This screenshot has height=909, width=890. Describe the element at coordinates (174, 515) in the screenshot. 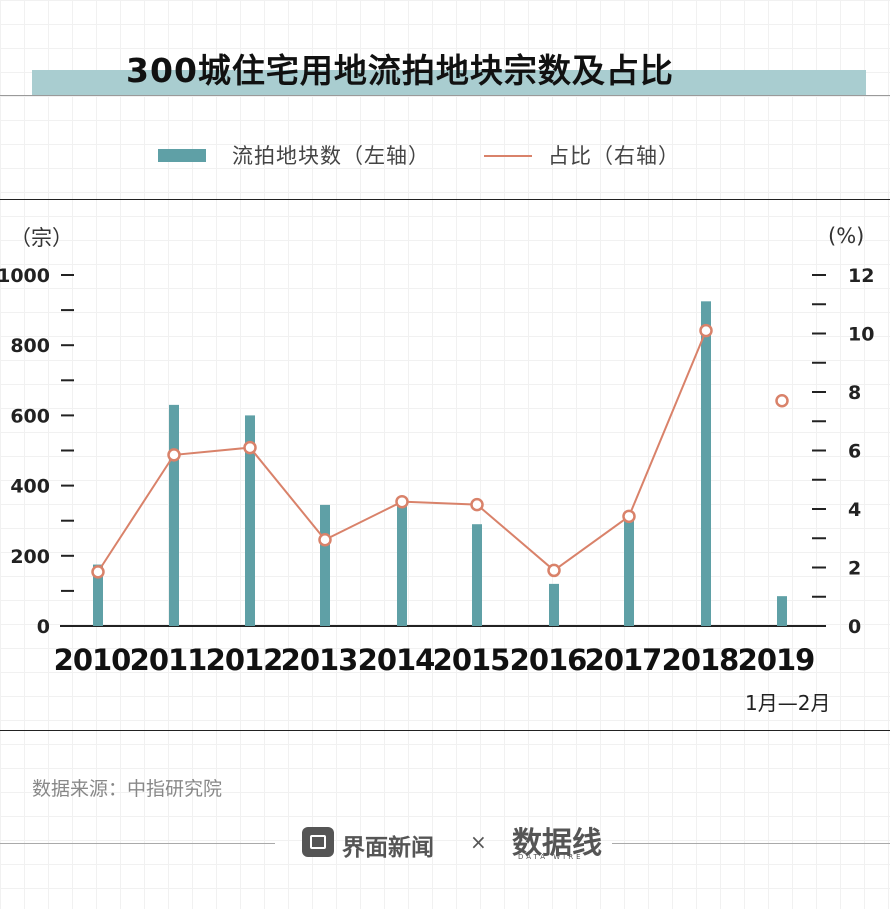

I see `bar-2011` at that location.